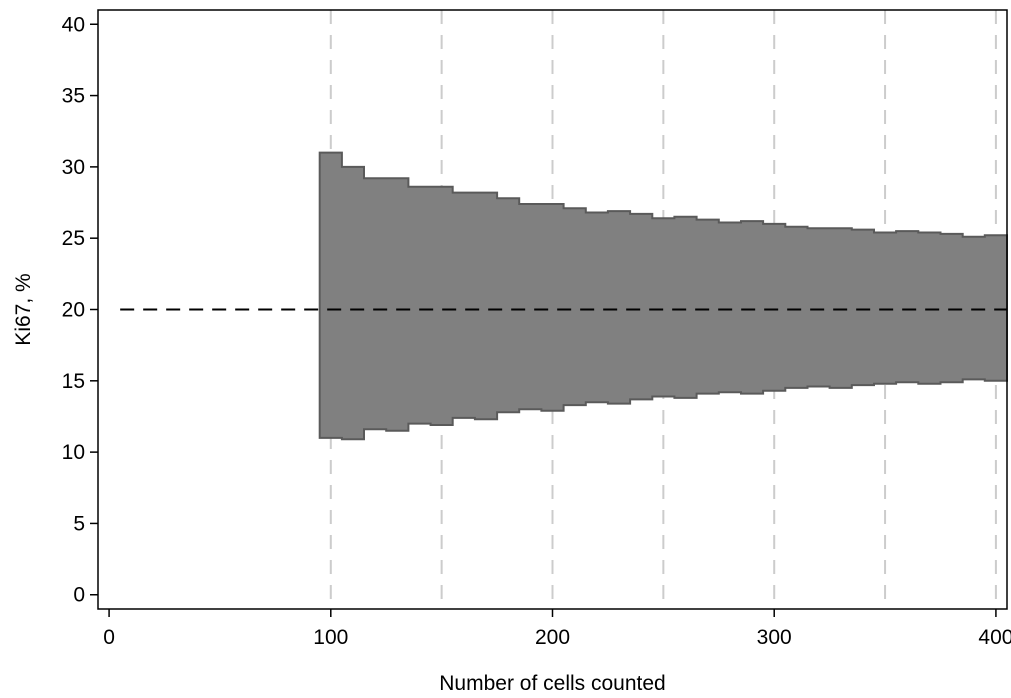 The image size is (1011, 698). I want to click on y-tick-label-10: 10, so click(73, 452).